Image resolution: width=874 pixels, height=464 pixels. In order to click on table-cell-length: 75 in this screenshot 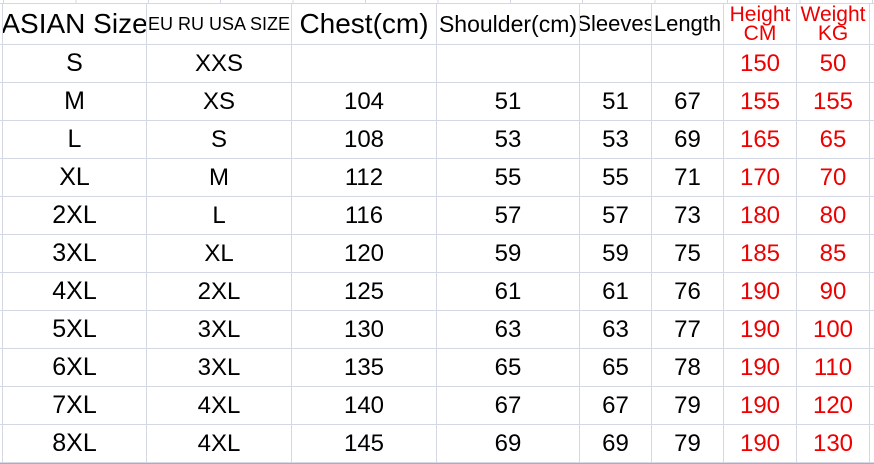, I will do `click(688, 254)`.